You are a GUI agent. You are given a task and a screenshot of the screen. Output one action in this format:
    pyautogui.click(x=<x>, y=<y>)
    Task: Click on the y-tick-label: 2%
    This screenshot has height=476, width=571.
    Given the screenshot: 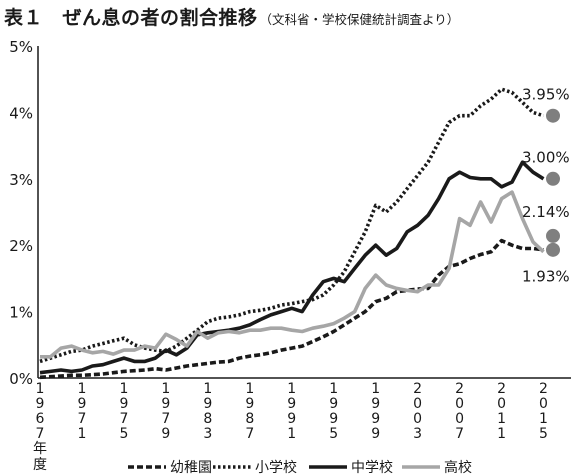 What is the action you would take?
    pyautogui.click(x=21, y=246)
    